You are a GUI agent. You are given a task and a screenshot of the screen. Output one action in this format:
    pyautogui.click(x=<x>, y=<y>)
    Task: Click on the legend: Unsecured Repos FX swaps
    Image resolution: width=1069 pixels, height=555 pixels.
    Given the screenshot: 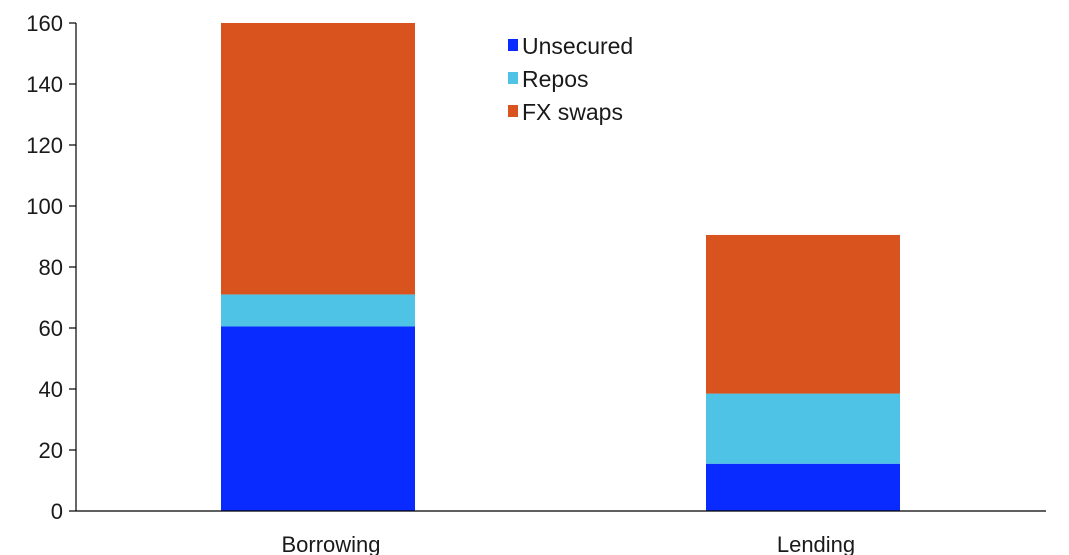 What is the action you would take?
    pyautogui.click(x=570, y=79)
    